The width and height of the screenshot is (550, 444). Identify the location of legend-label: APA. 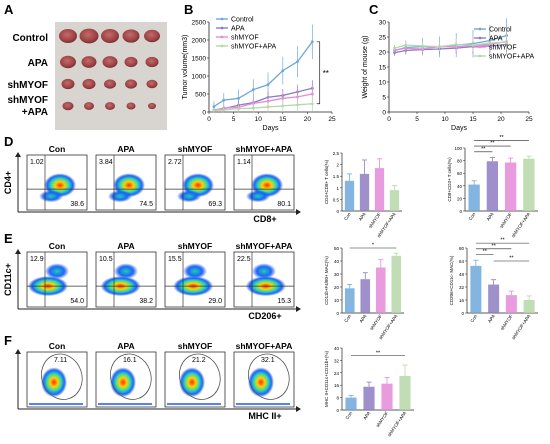
(238, 29).